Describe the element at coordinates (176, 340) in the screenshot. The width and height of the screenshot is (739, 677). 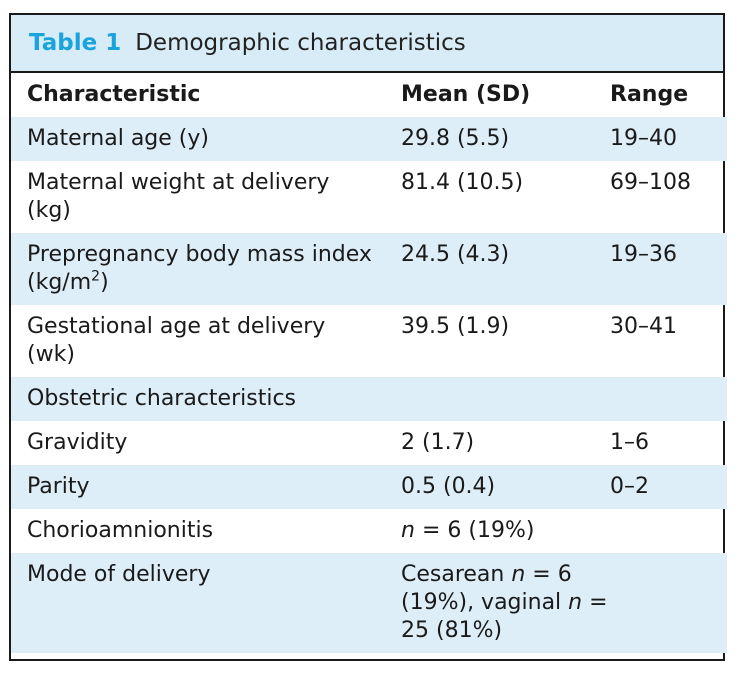
I see `cell-characteristic: Gestational age at delivery (wk)` at that location.